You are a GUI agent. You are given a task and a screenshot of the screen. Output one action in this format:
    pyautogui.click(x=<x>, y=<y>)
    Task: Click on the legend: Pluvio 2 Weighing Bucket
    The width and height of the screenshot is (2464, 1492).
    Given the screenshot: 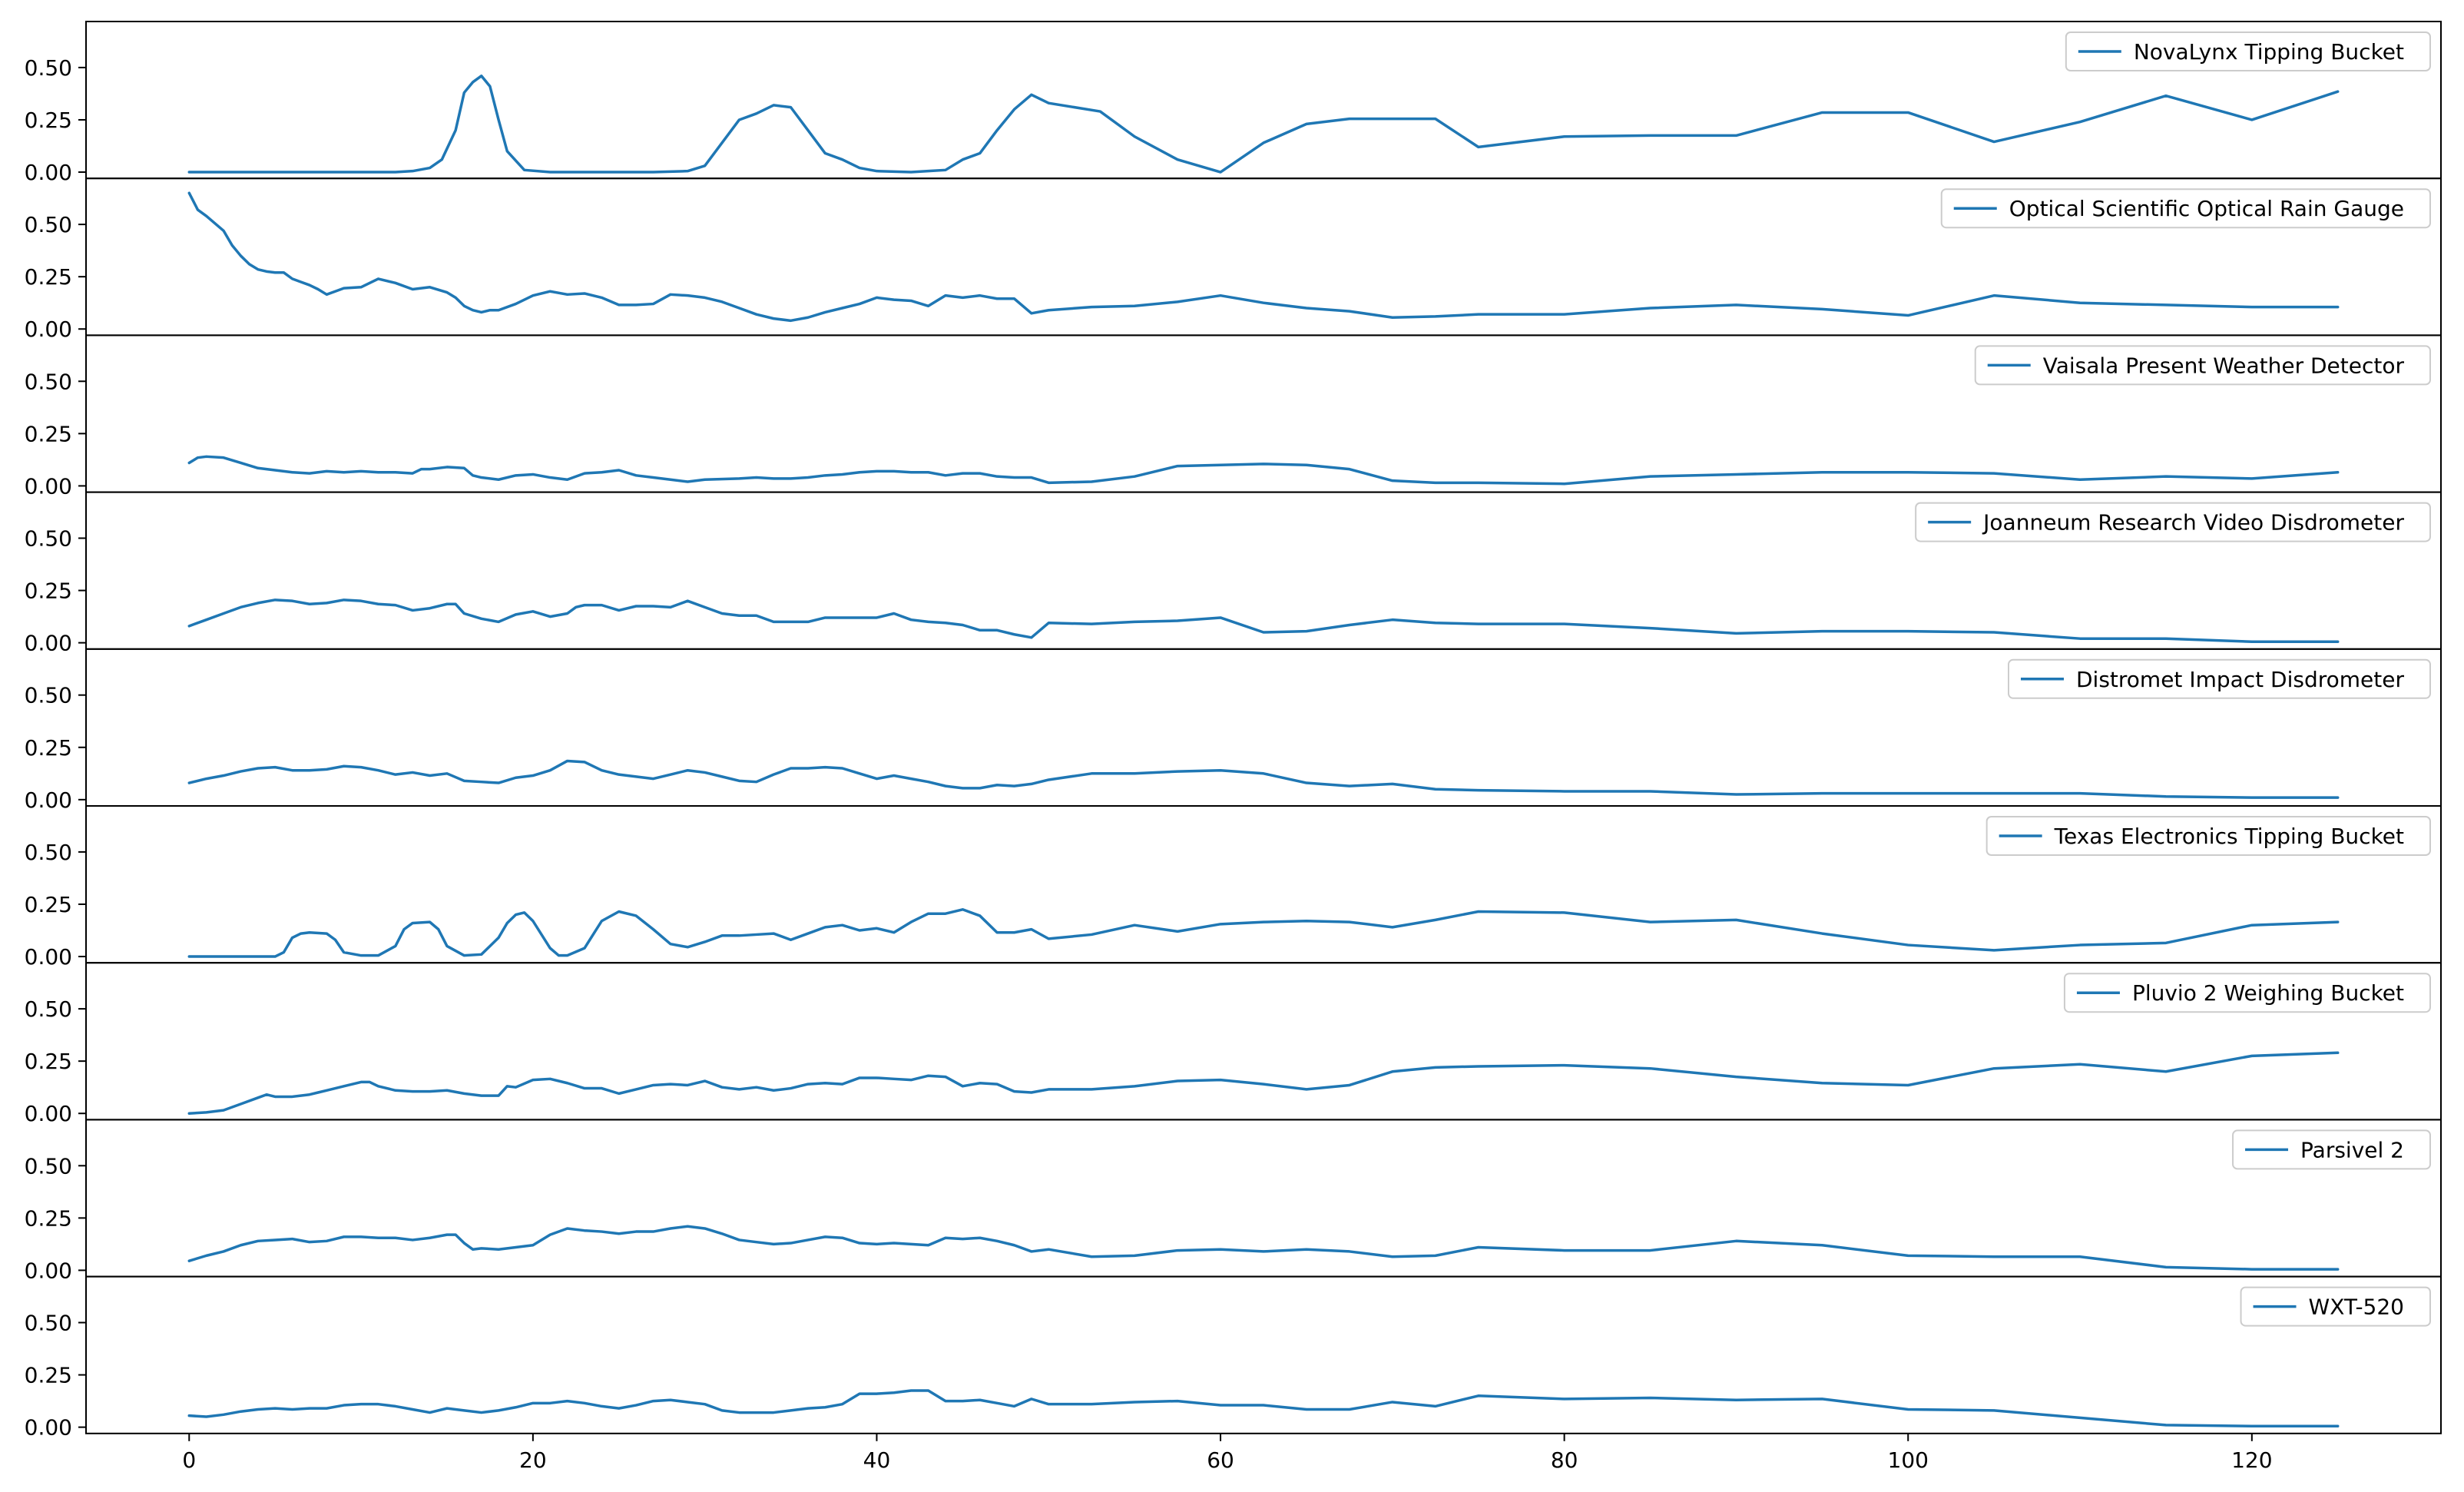 What is the action you would take?
    pyautogui.click(x=2247, y=993)
    